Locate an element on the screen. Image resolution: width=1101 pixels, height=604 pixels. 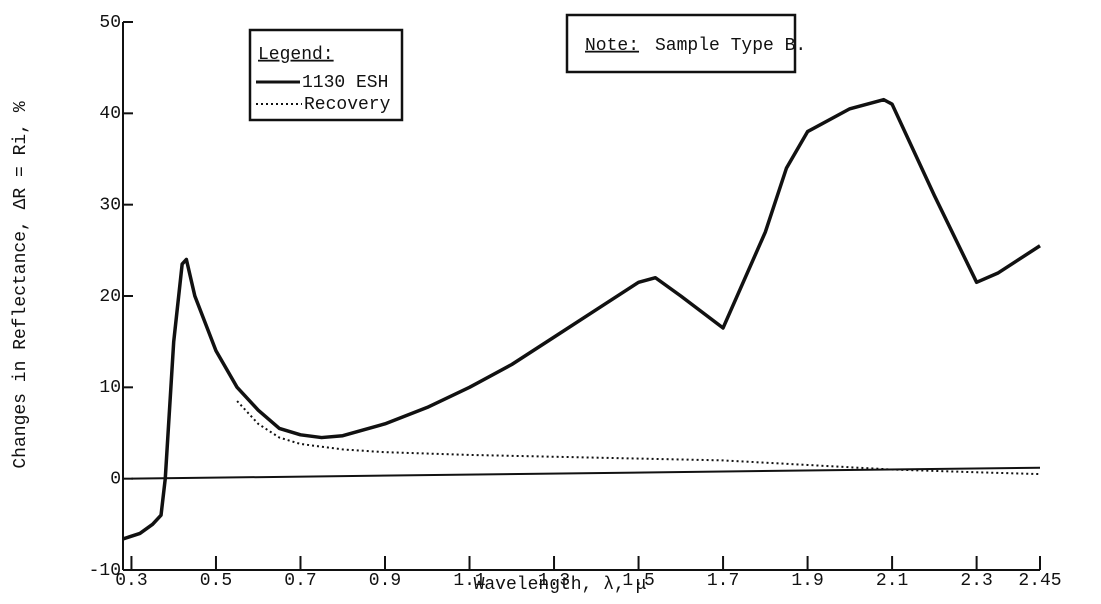
x-tick-label: 2.1 is located at coordinates (892, 581).